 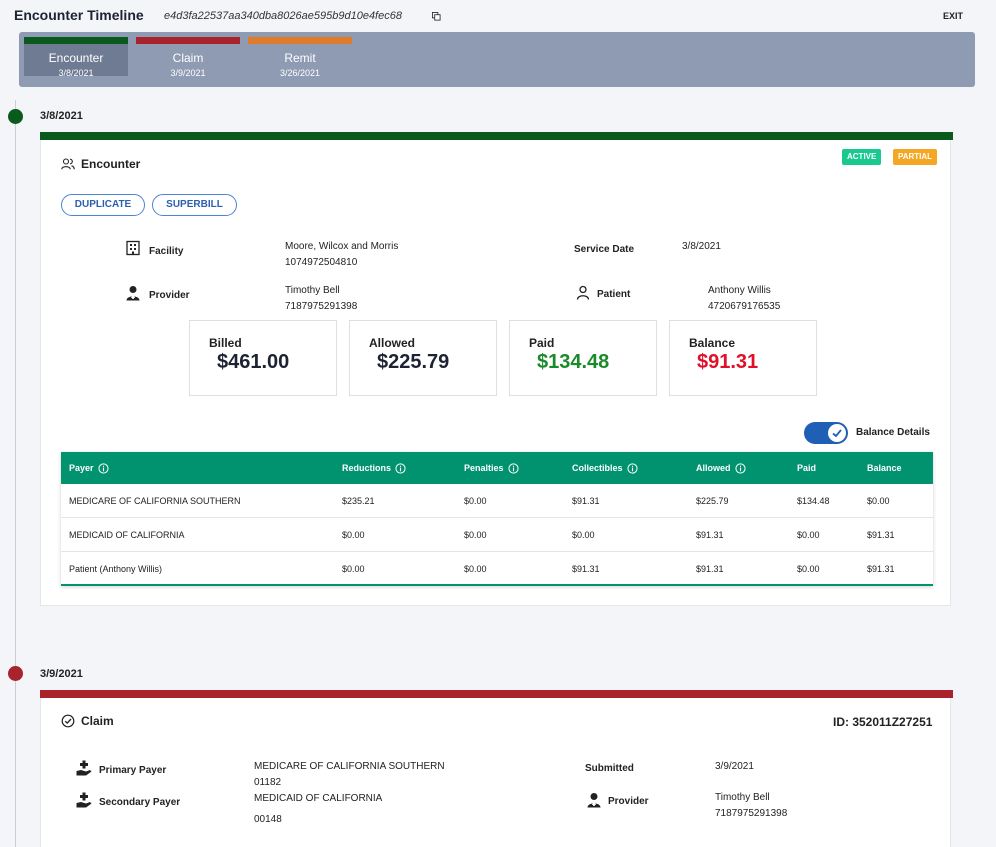 I want to click on claim-card-topbar, so click(x=496, y=694).